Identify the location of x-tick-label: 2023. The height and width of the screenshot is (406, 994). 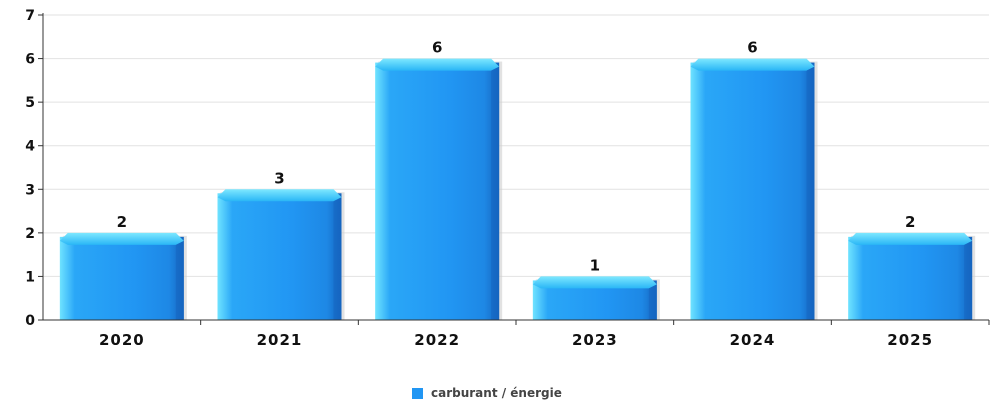
(595, 340).